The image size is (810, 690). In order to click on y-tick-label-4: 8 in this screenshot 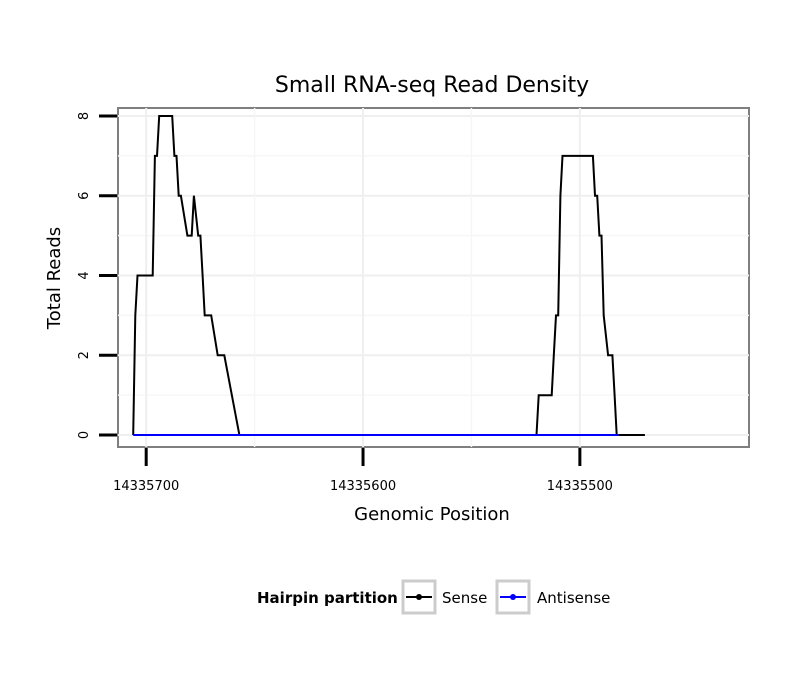, I will do `click(84, 116)`.